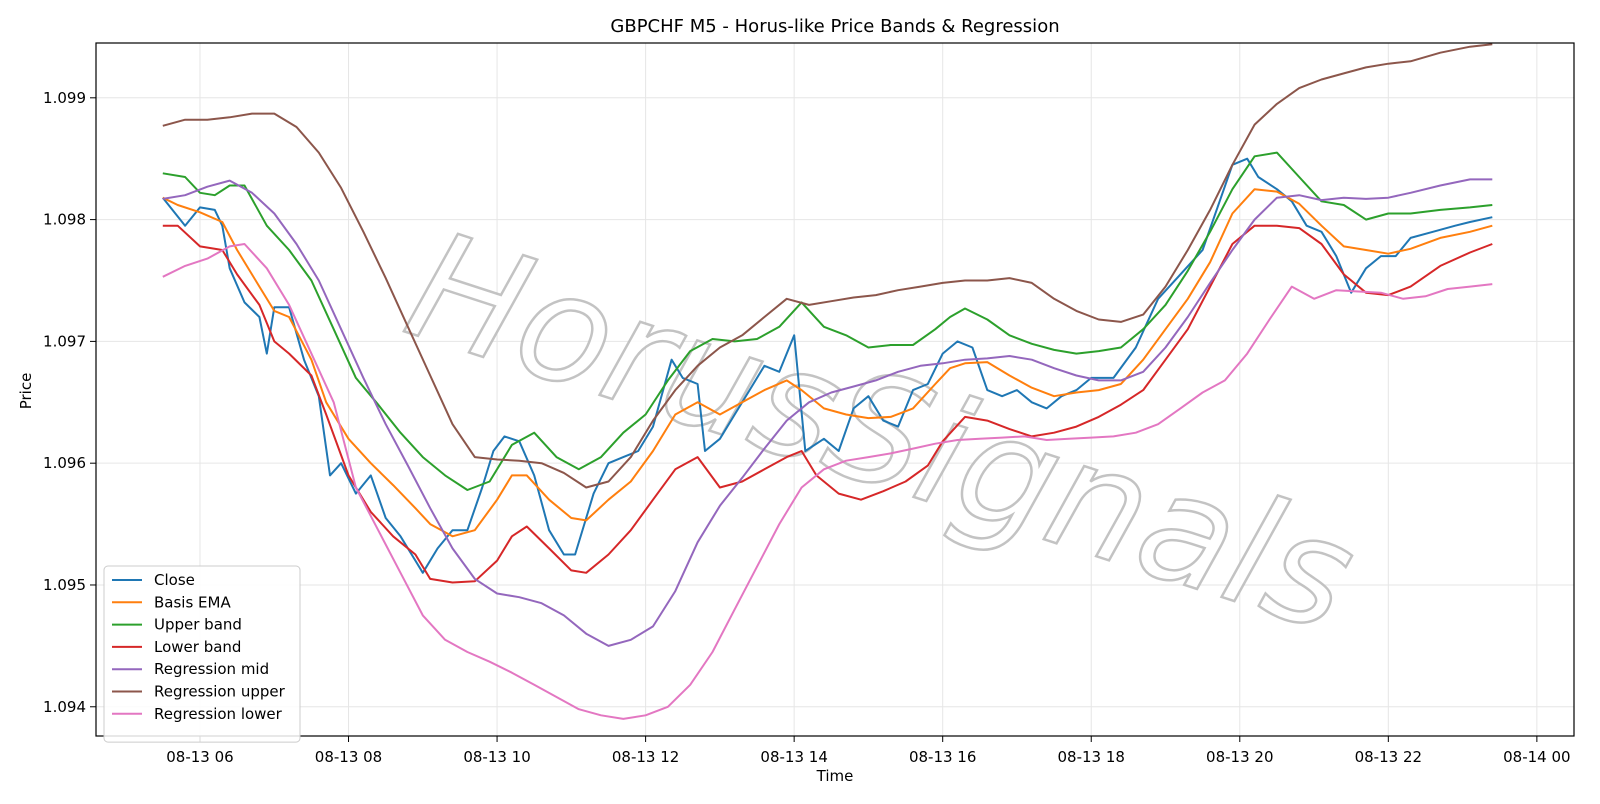 Image resolution: width=1600 pixels, height=804 pixels. What do you see at coordinates (64, 463) in the screenshot?
I see `y-tick-label: 1.096` at bounding box center [64, 463].